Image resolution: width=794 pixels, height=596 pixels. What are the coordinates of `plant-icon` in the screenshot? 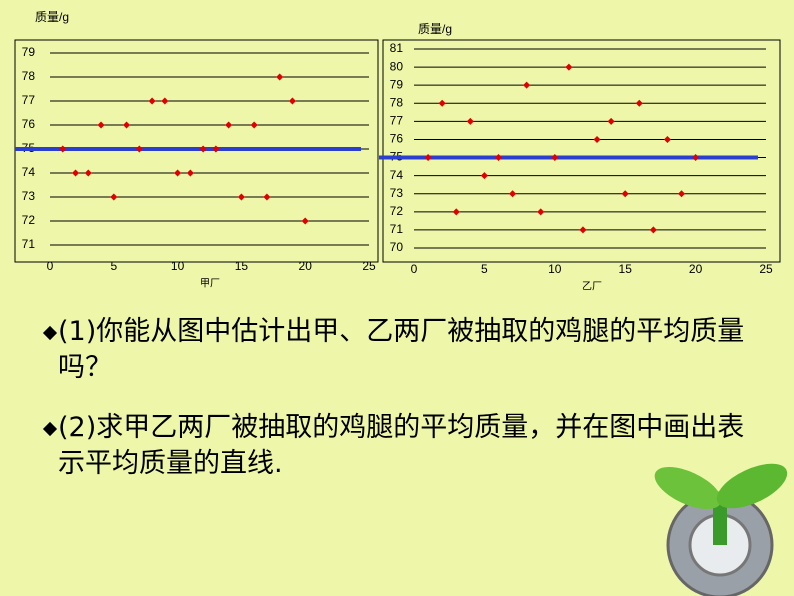 It's located at (721, 529).